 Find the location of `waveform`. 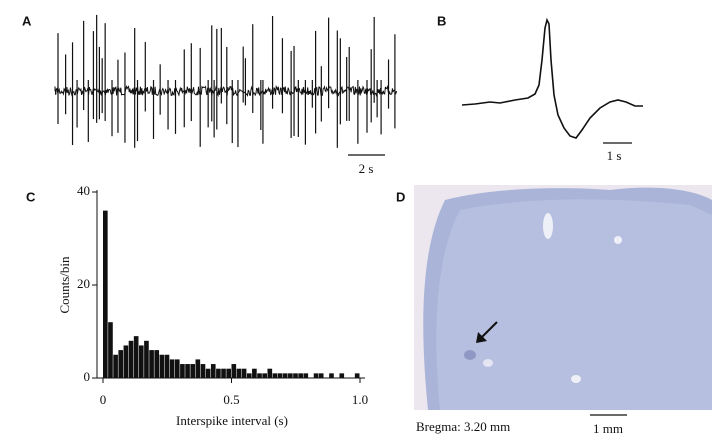

waveform is located at coordinates (552, 78).